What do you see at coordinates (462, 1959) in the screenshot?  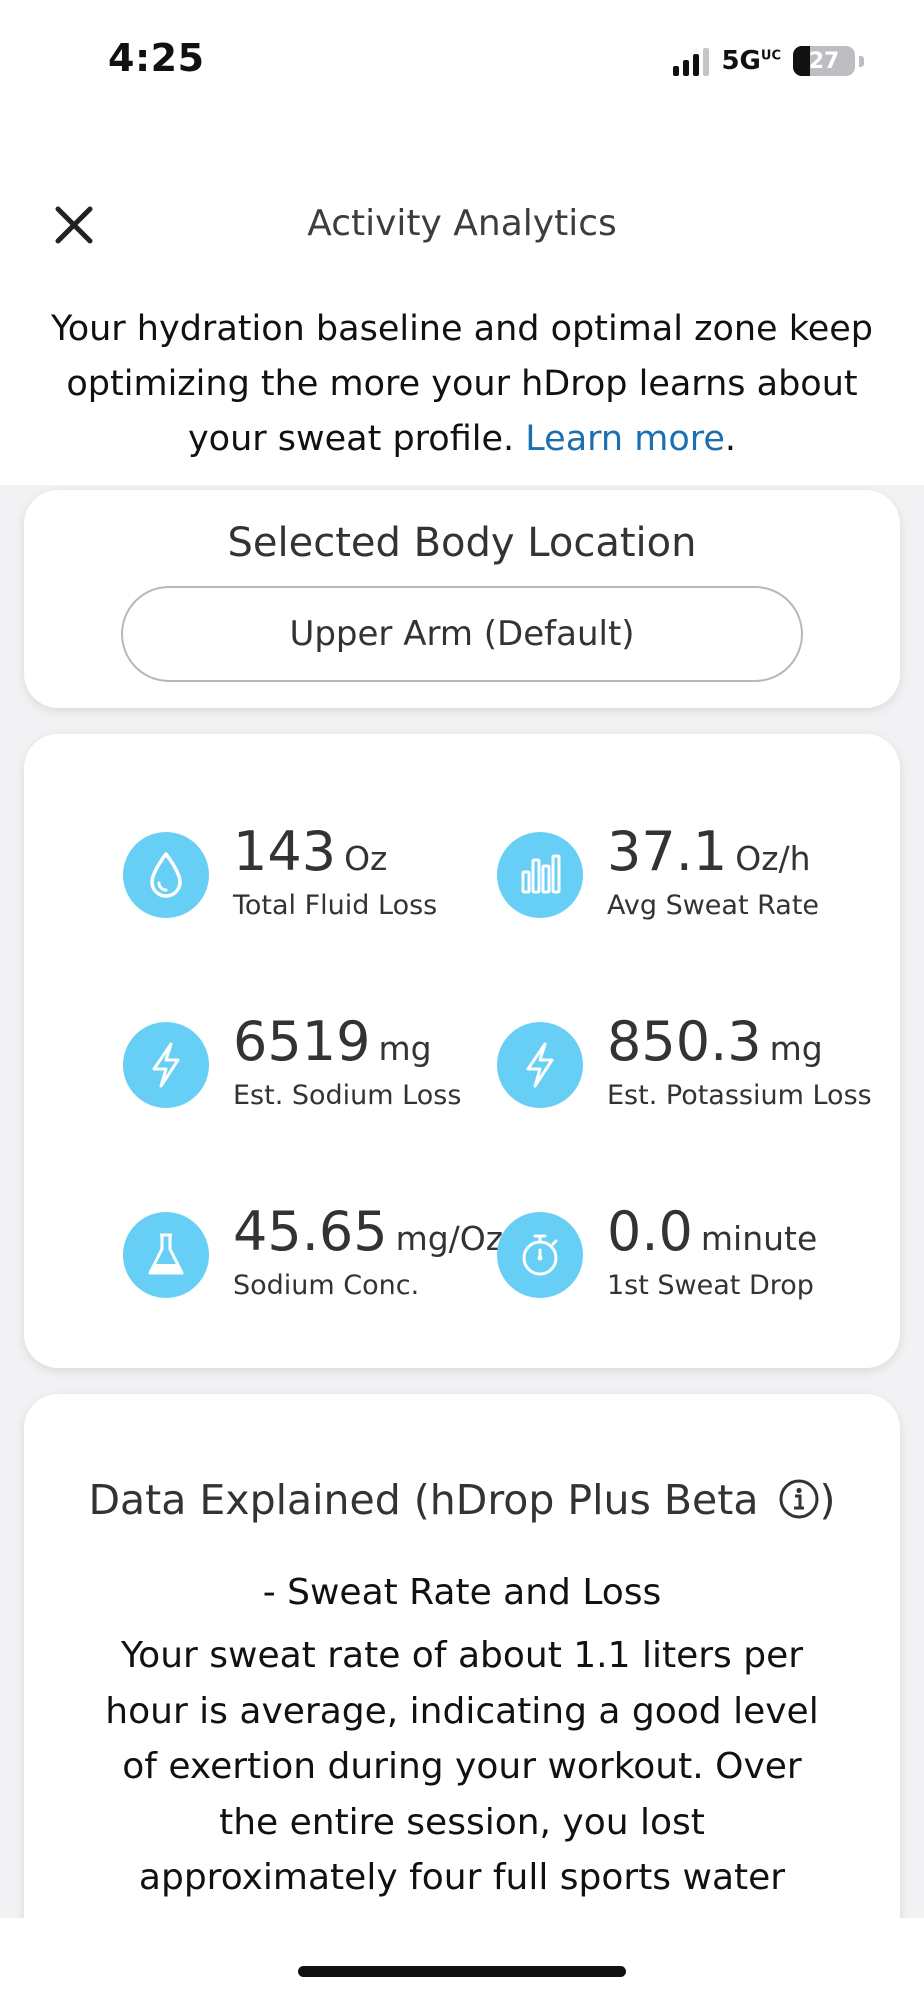 I see `bottom-safe-area` at bounding box center [462, 1959].